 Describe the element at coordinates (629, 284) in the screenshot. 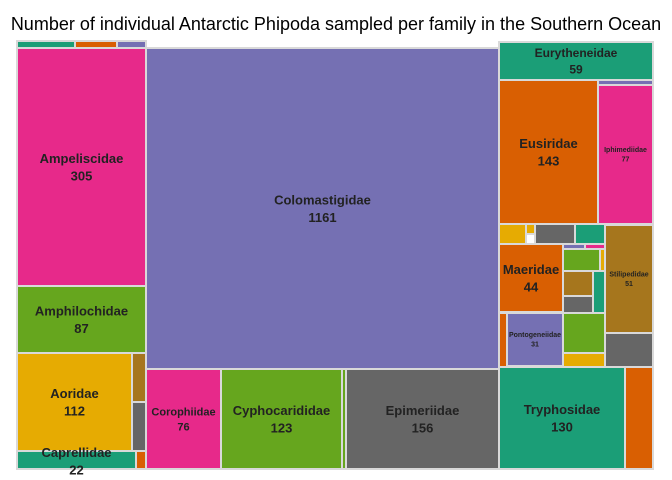

I see `cell-value: 51` at that location.